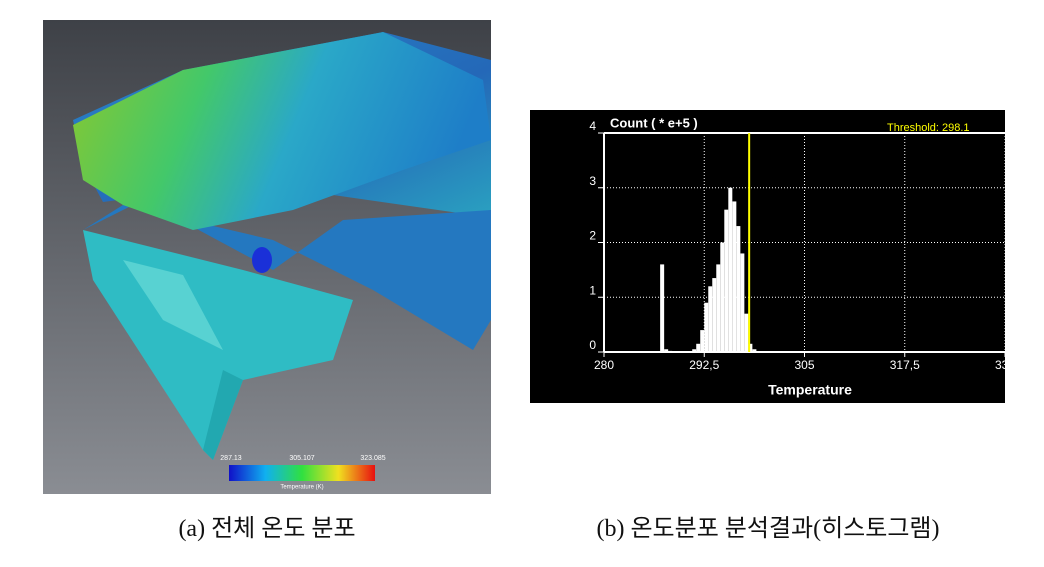 Image resolution: width=1044 pixels, height=567 pixels. Describe the element at coordinates (704, 365) in the screenshot. I see `x-tick-label: 292,5` at that location.